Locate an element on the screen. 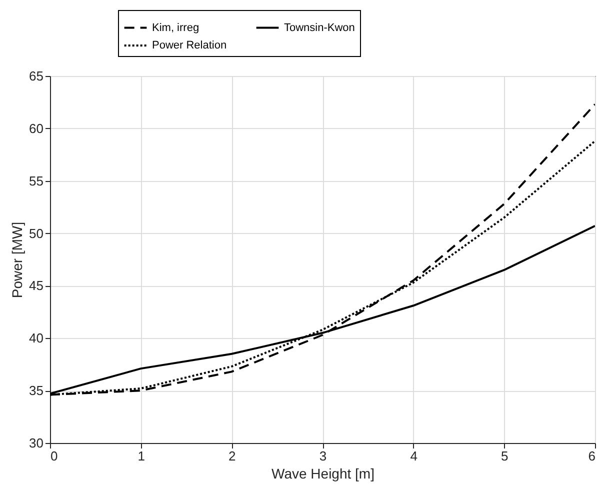  y-tick-label: 60 is located at coordinates (36, 128).